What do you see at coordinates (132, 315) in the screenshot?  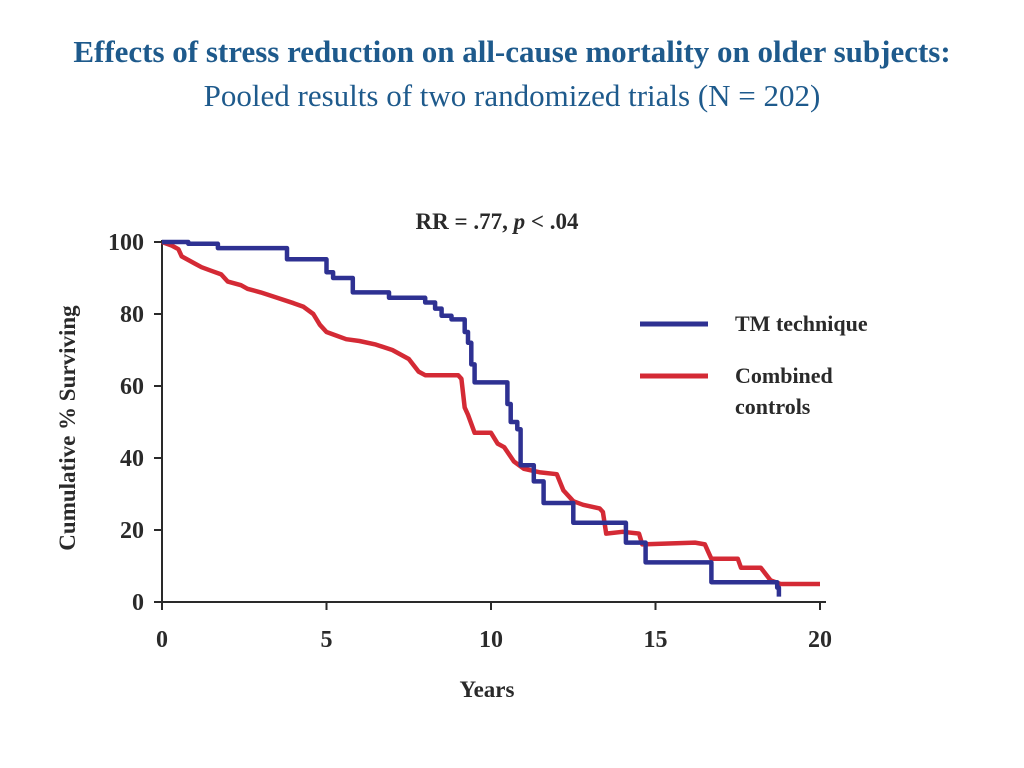 I see `y-tick-label: 80` at bounding box center [132, 315].